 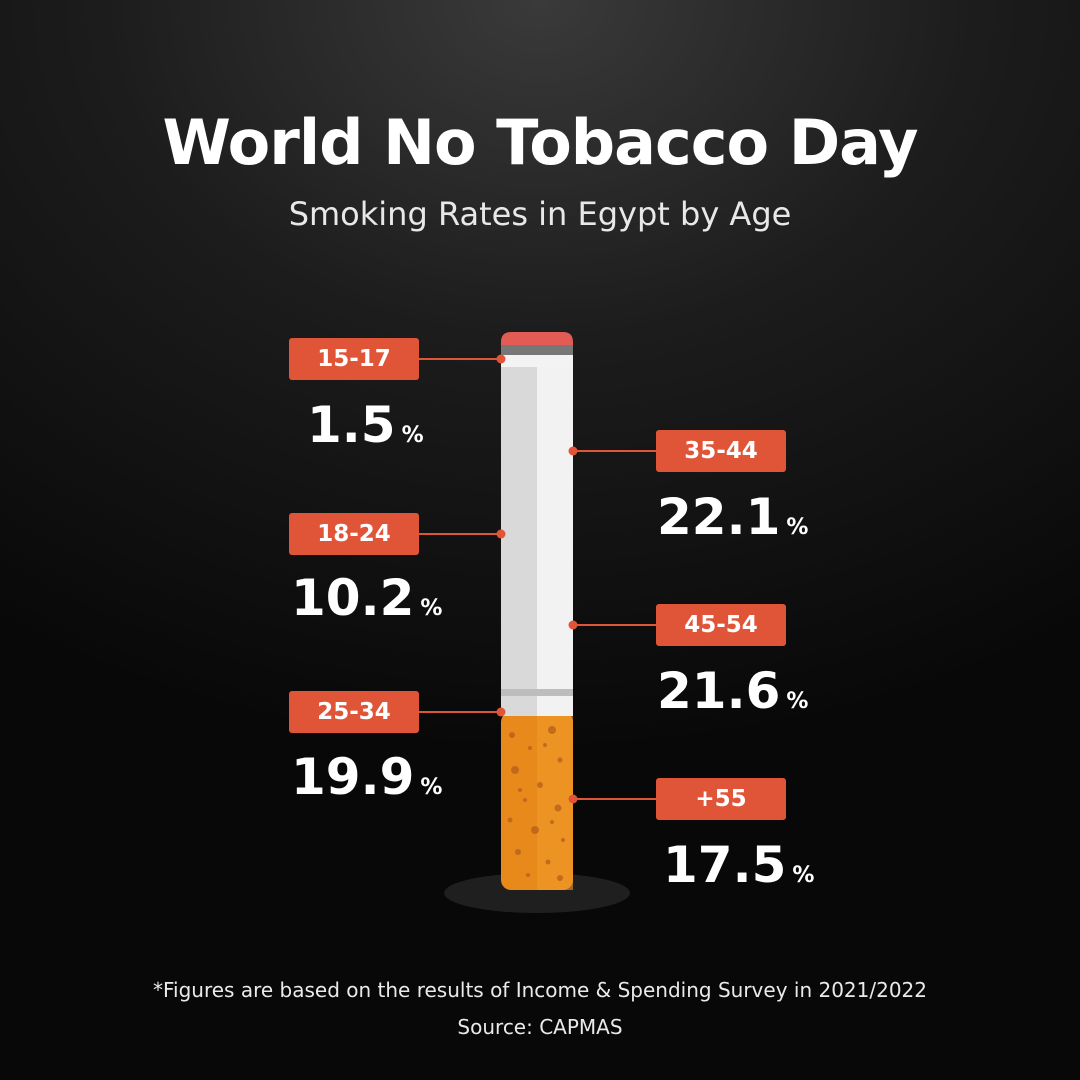 What do you see at coordinates (354, 359) in the screenshot?
I see `age-group-badge-15-17: 15-17` at bounding box center [354, 359].